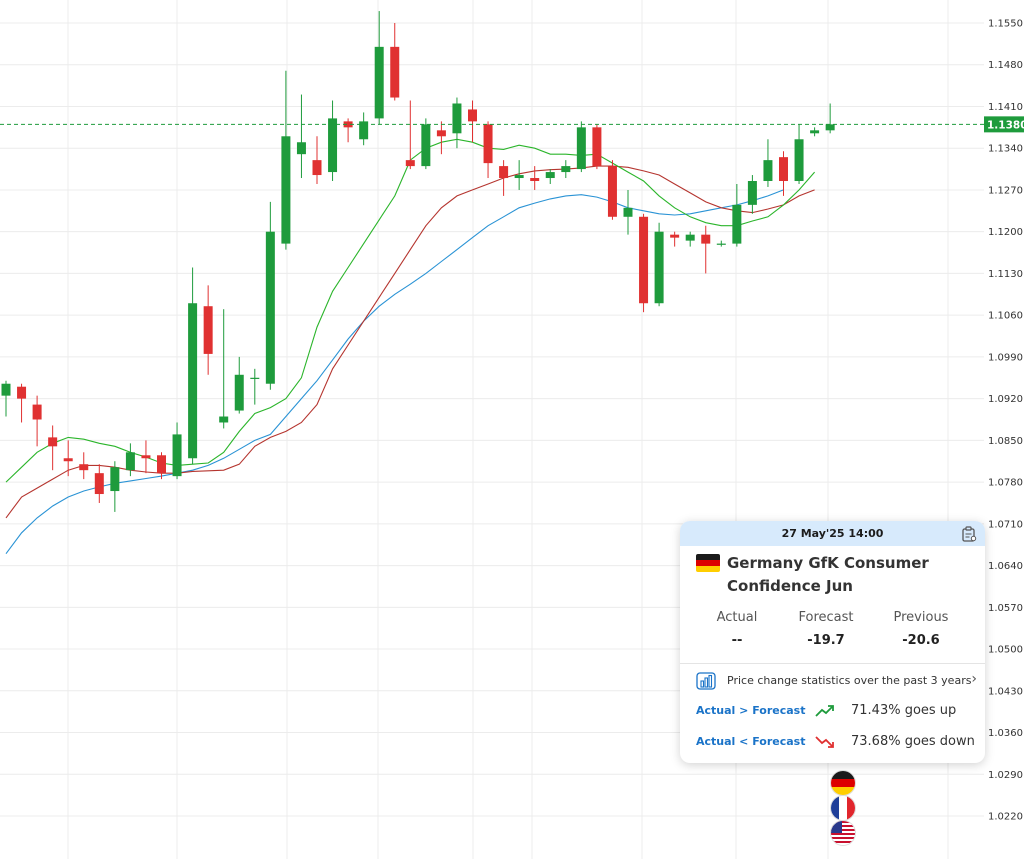 The width and height of the screenshot is (1024, 859). I want to click on y-tick-label: 1.1340, so click(1005, 149).